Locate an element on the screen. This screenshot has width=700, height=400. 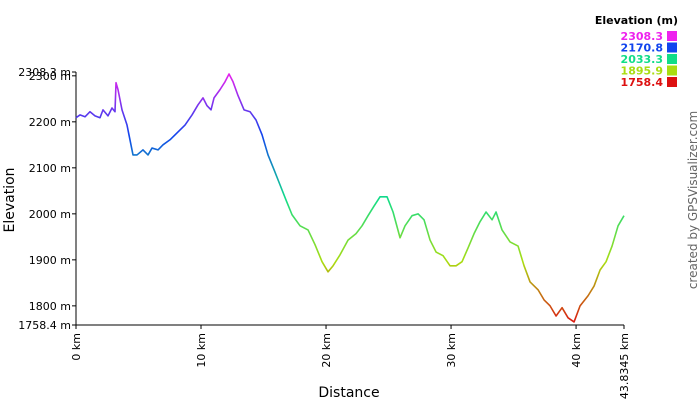
x-tick-label: 0 km is located at coordinates (76, 347).